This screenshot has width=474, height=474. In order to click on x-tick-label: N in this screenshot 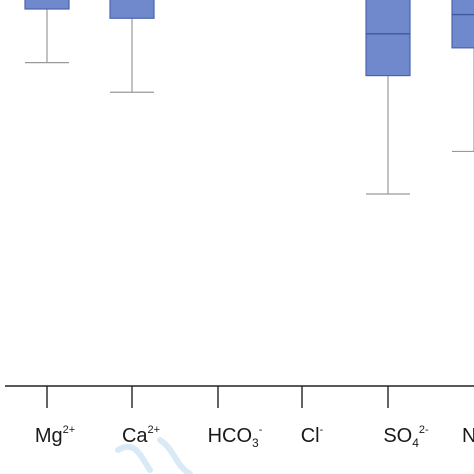, I will do `click(468, 436)`.